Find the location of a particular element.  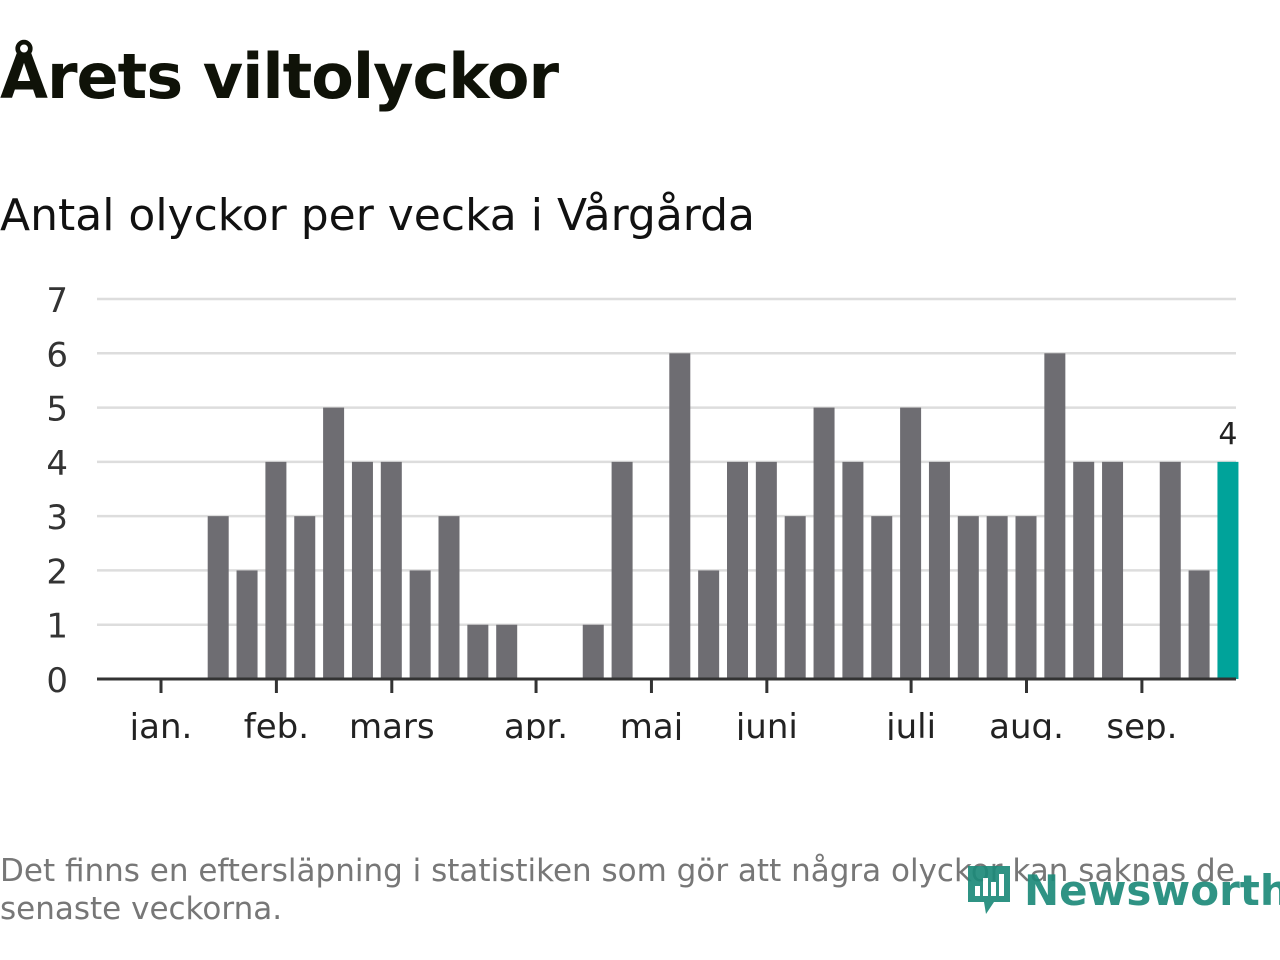

y-tick-label: 2 is located at coordinates (57, 572).